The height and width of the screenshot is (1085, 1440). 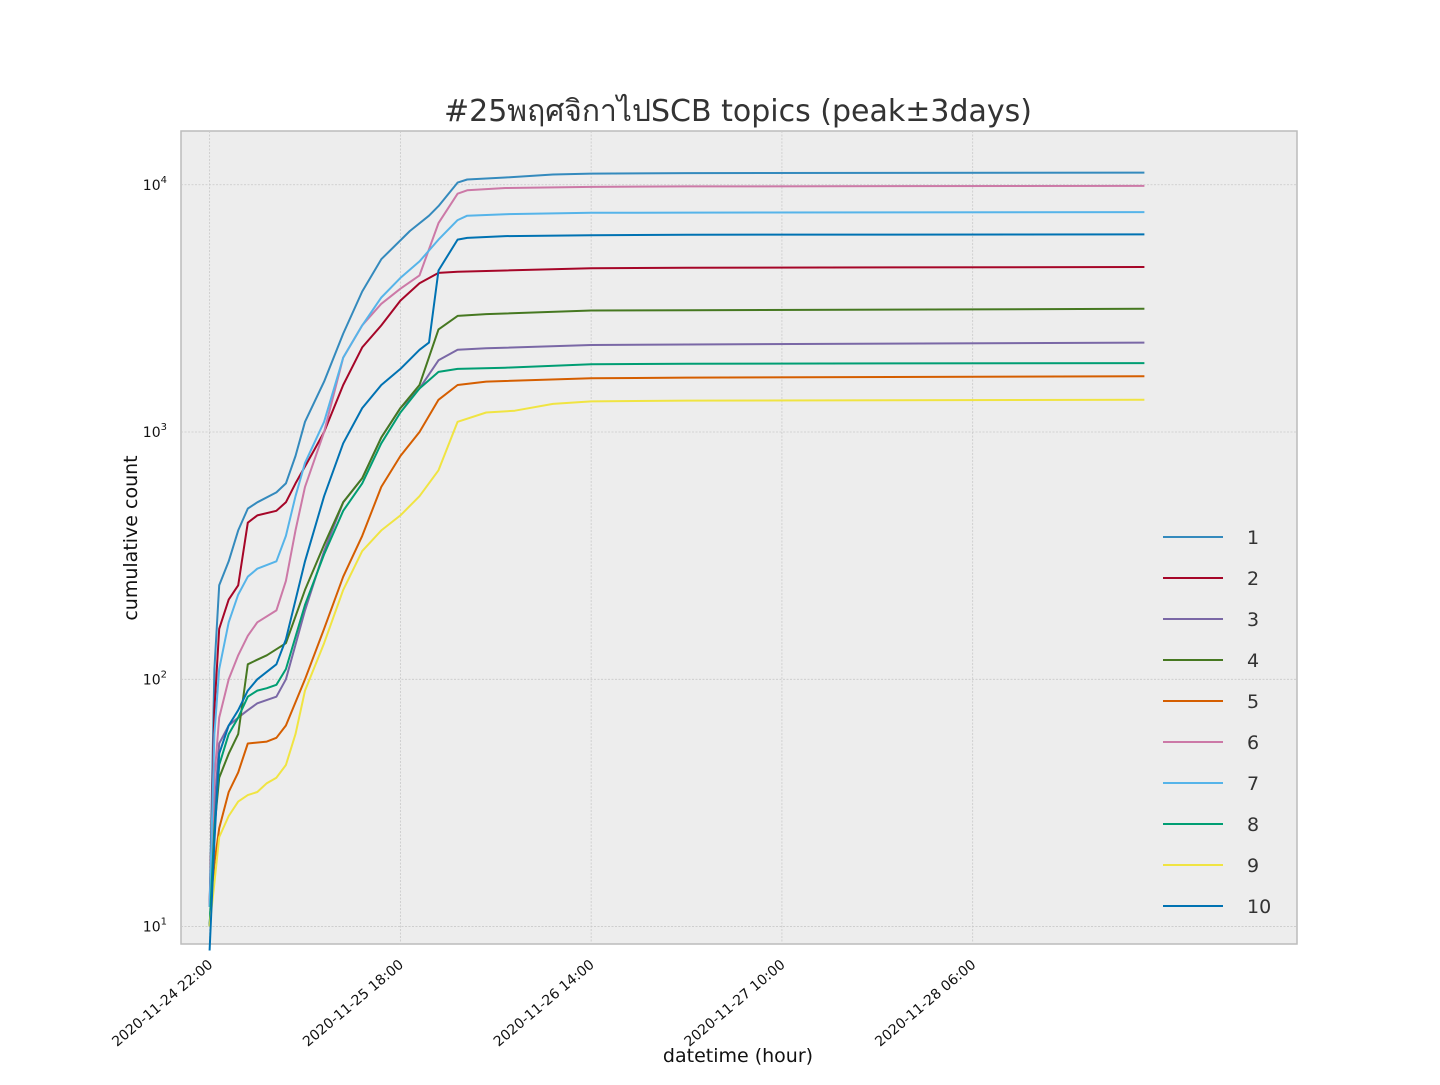 I want to click on y-axis-label: cumulative count, so click(x=131, y=537).